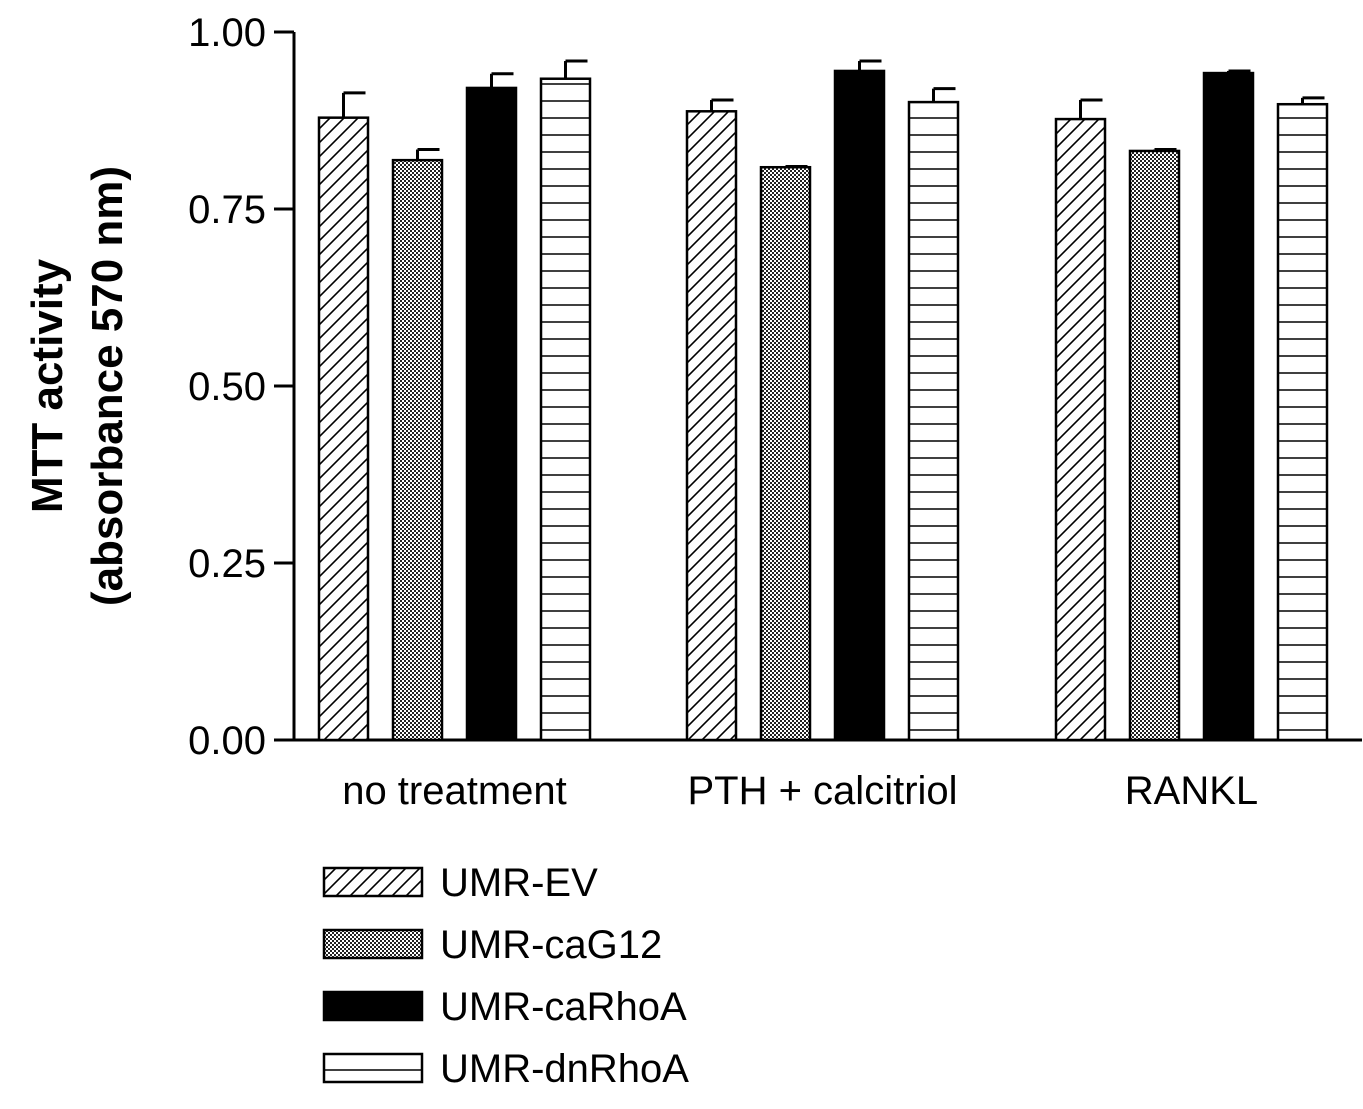 The image size is (1363, 1109). What do you see at coordinates (454, 791) in the screenshot?
I see `category-label: no treatment` at bounding box center [454, 791].